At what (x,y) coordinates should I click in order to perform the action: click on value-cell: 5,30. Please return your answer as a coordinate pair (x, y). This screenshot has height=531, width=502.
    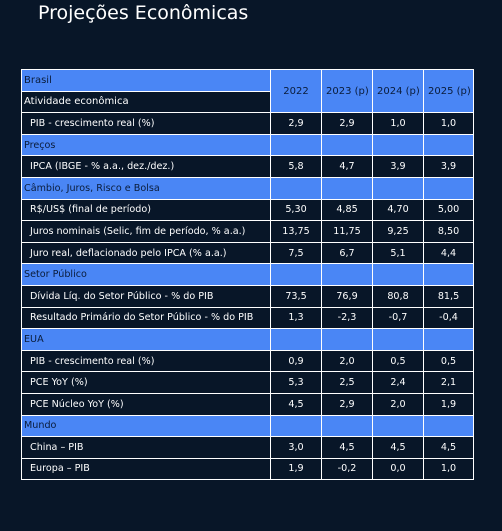
    Looking at the image, I should click on (296, 210).